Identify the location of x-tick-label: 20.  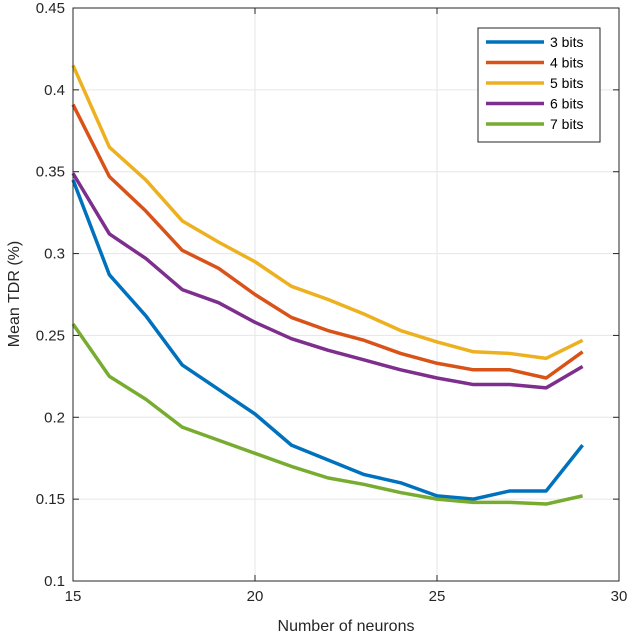
(255, 596).